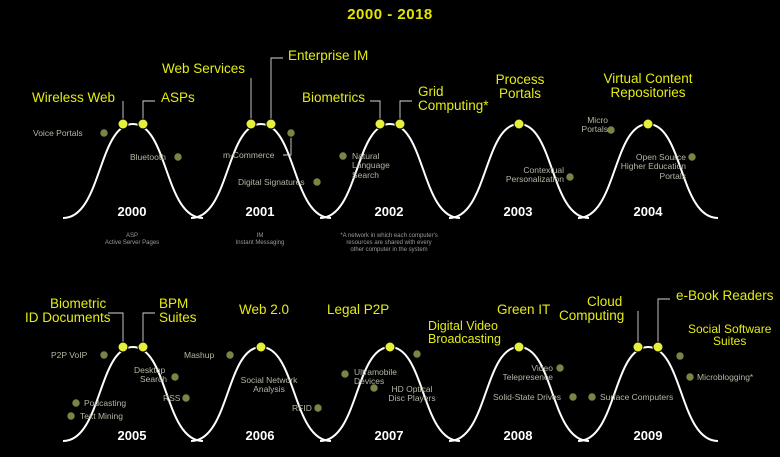 The height and width of the screenshot is (457, 780). Describe the element at coordinates (104, 355) in the screenshot. I see `dot-p2p-voip` at that location.